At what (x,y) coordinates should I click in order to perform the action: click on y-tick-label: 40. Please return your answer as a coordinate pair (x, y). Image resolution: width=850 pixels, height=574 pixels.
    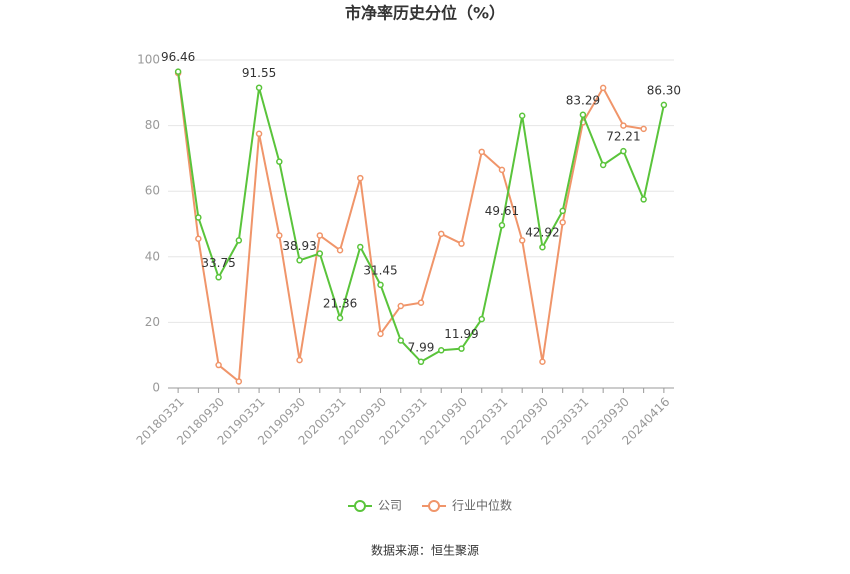
    Looking at the image, I should click on (152, 256).